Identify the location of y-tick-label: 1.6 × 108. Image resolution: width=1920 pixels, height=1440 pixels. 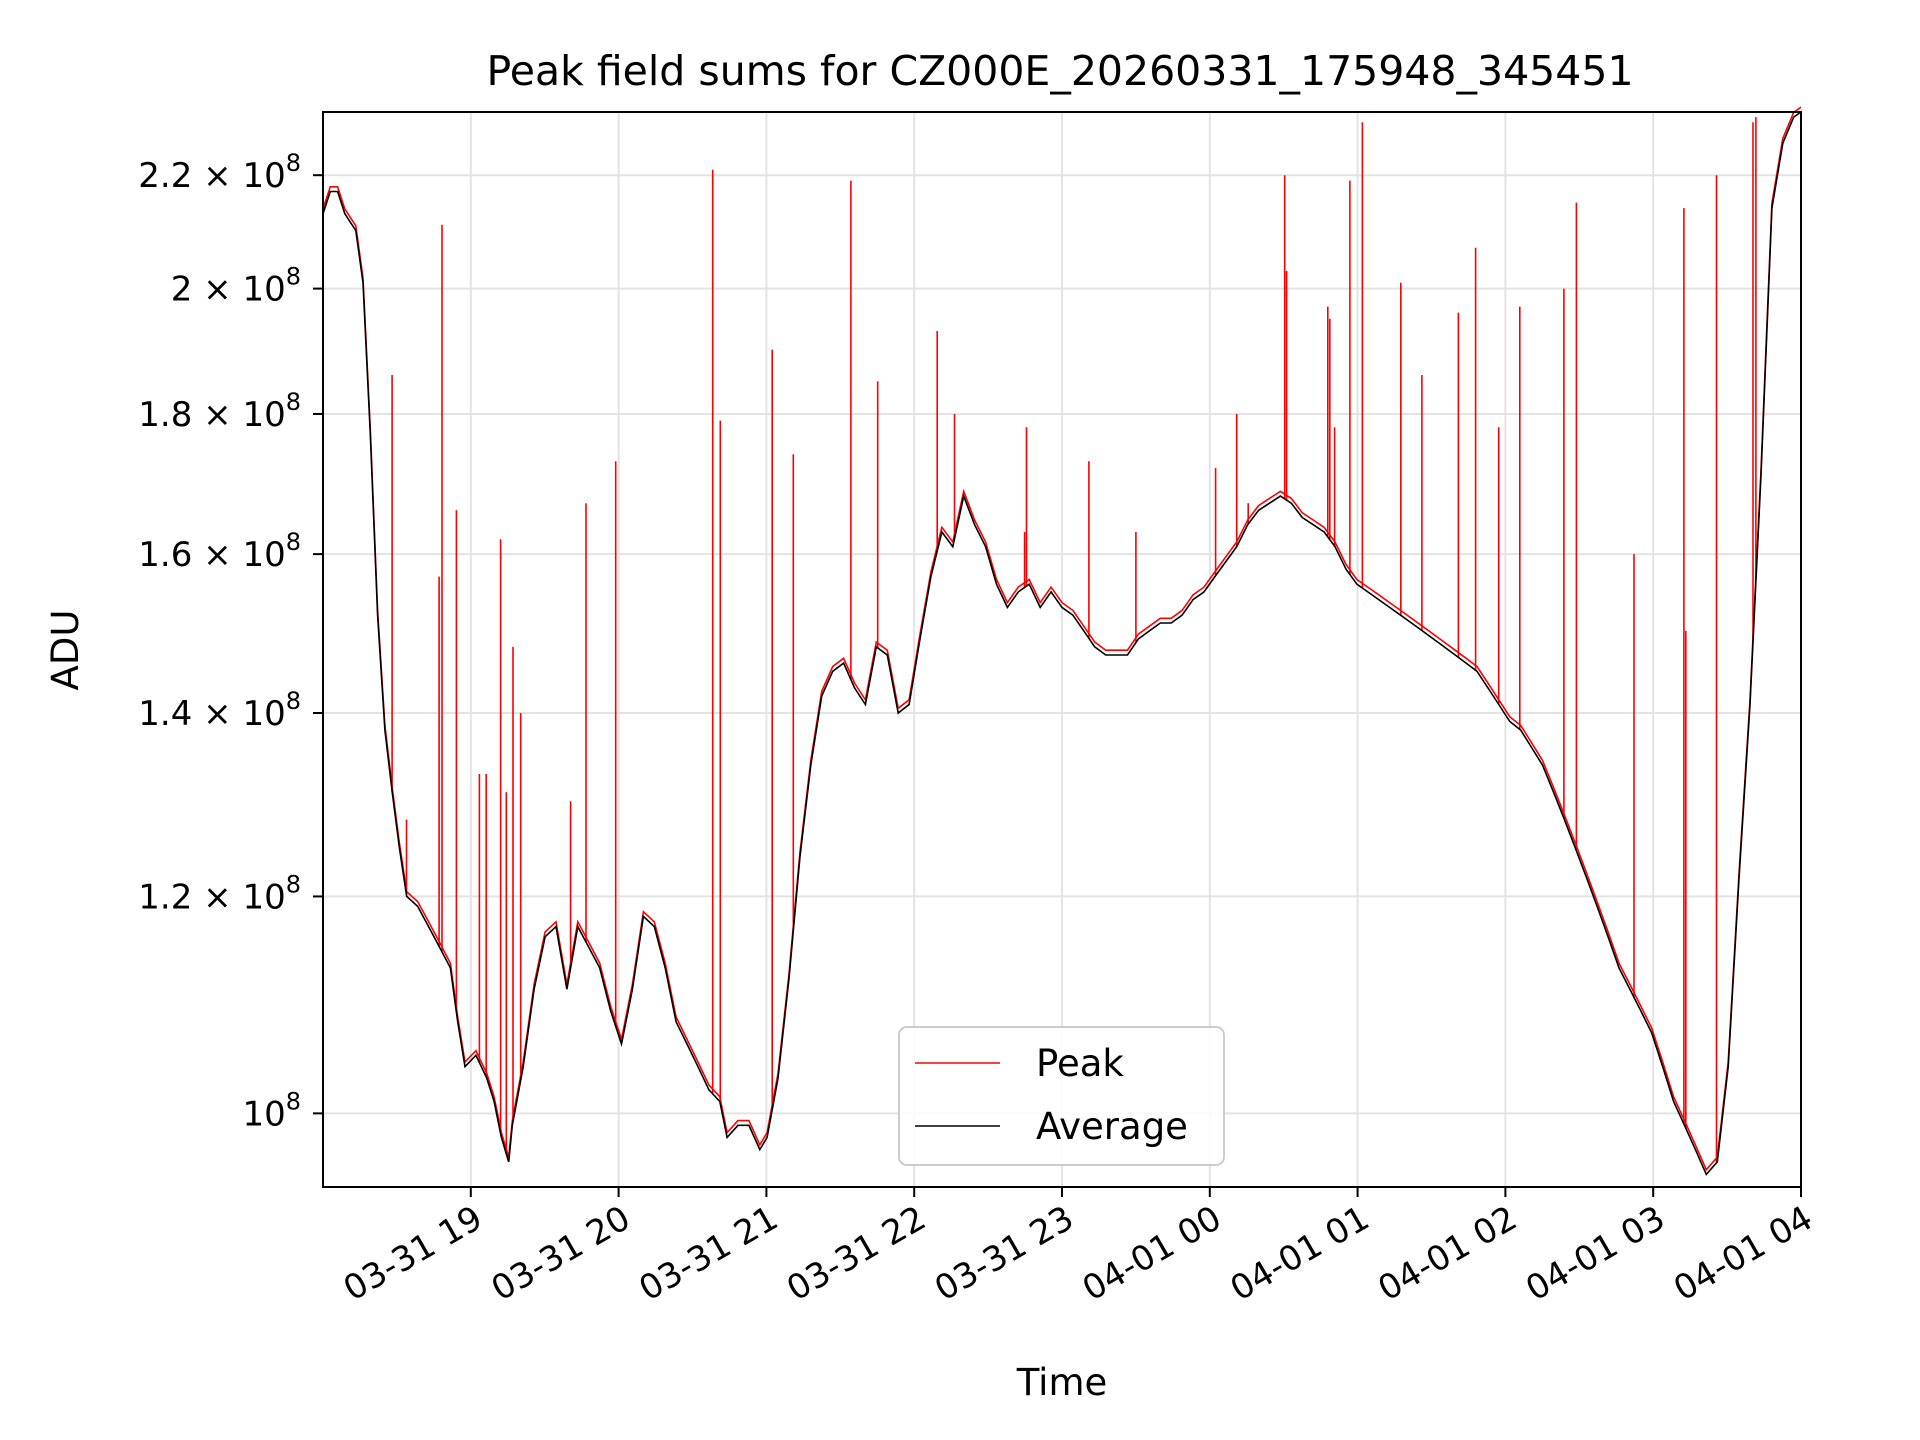
(219, 551).